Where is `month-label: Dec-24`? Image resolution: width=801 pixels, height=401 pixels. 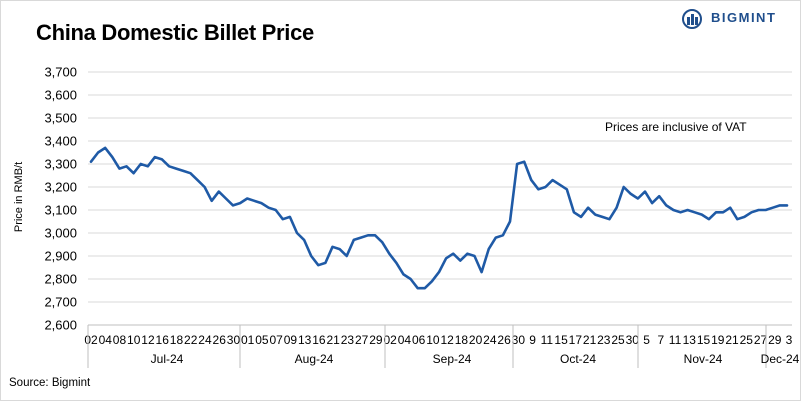 month-label: Dec-24 is located at coordinates (780, 359).